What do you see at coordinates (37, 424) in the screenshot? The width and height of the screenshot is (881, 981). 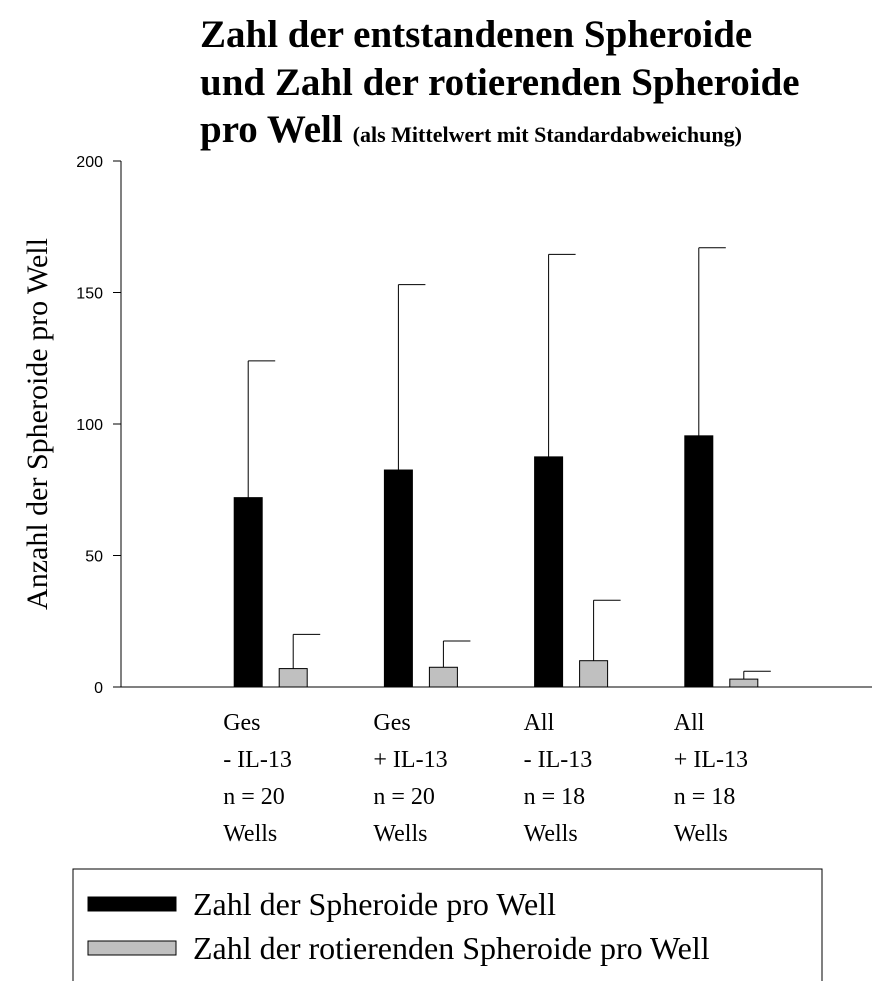 I see `y-axis-label: Anzahl der Spheroide pro Well` at bounding box center [37, 424].